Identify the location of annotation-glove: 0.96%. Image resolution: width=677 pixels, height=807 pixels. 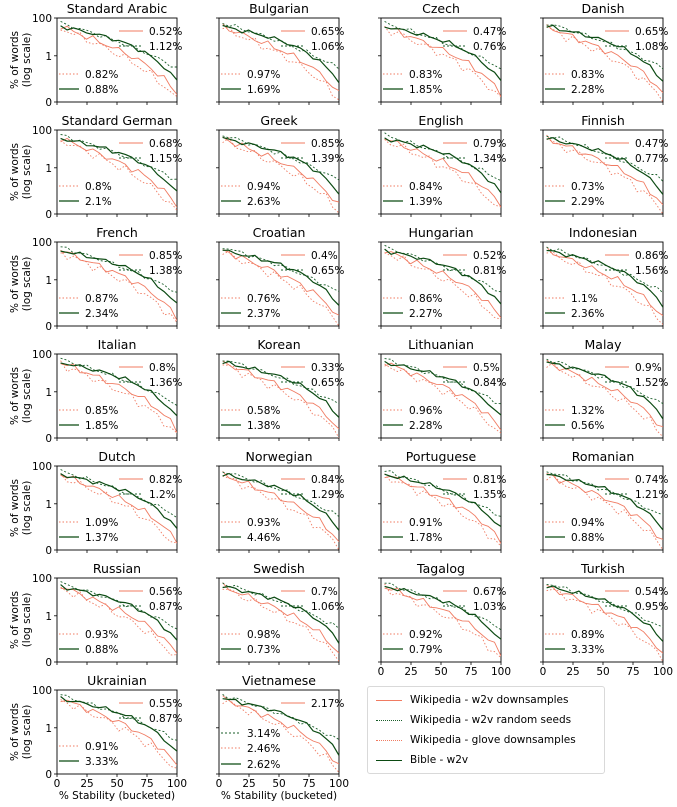
(425, 411).